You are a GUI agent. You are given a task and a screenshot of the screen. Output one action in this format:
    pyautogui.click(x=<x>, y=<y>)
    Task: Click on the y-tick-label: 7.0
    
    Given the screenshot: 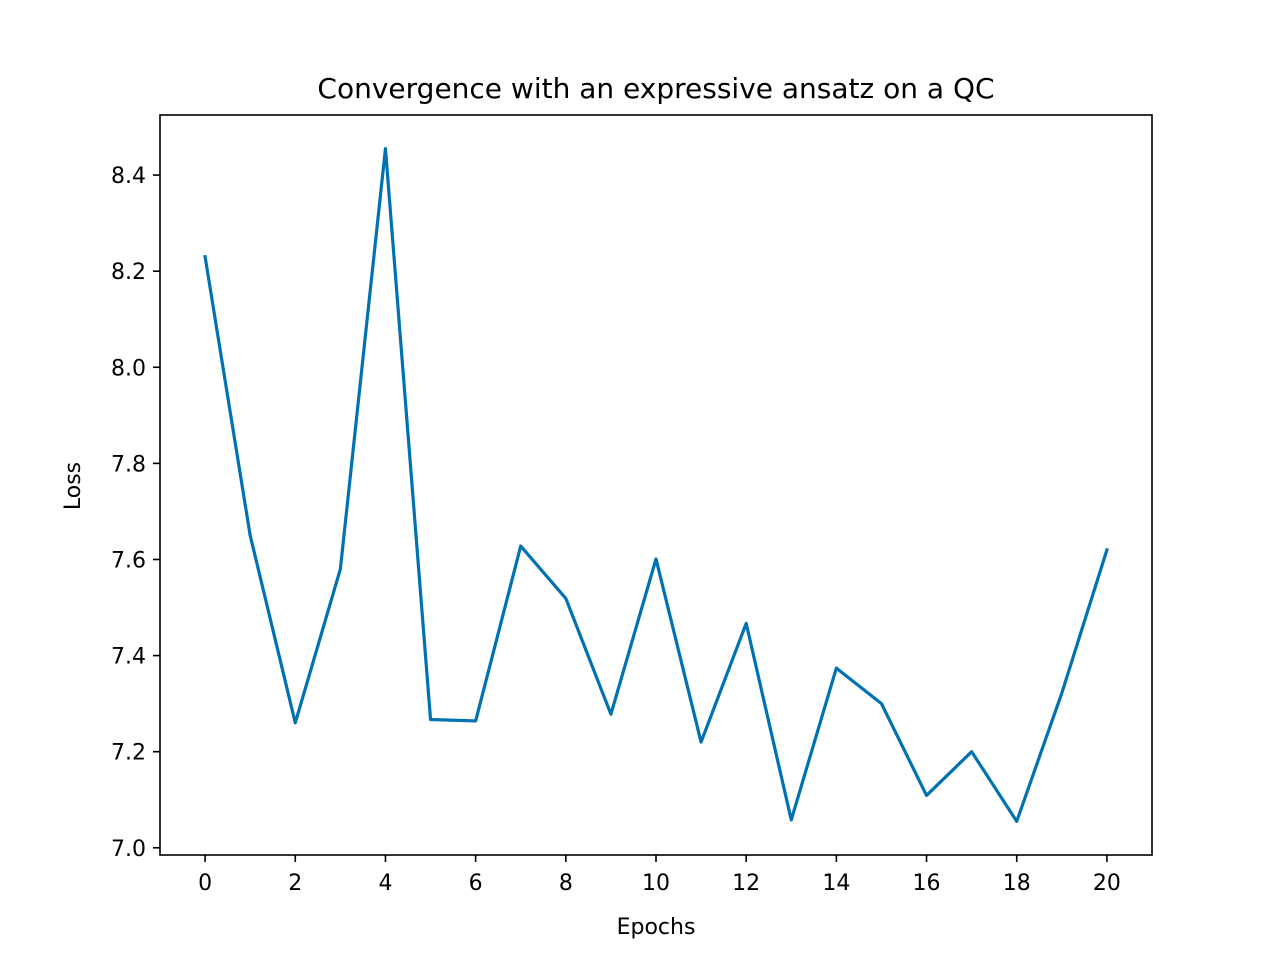 What is the action you would take?
    pyautogui.click(x=128, y=849)
    